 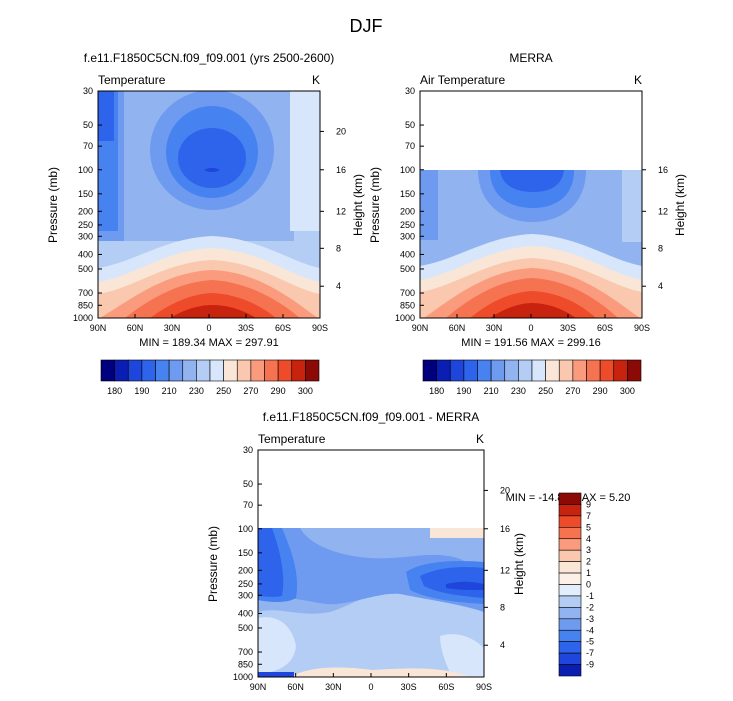 I want to click on model-x-axis: 90N 60N 30N 0 30S 60S 90S, so click(x=209, y=323).